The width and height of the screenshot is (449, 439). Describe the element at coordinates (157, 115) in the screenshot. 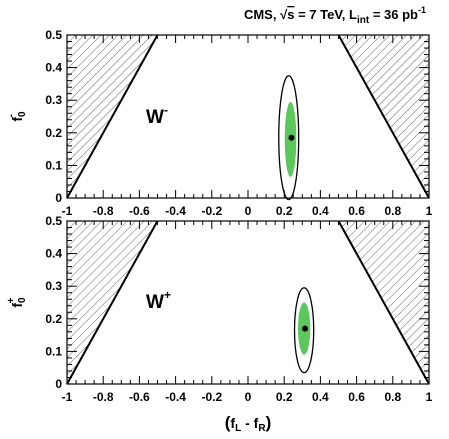

I see `panel-label: W-` at that location.